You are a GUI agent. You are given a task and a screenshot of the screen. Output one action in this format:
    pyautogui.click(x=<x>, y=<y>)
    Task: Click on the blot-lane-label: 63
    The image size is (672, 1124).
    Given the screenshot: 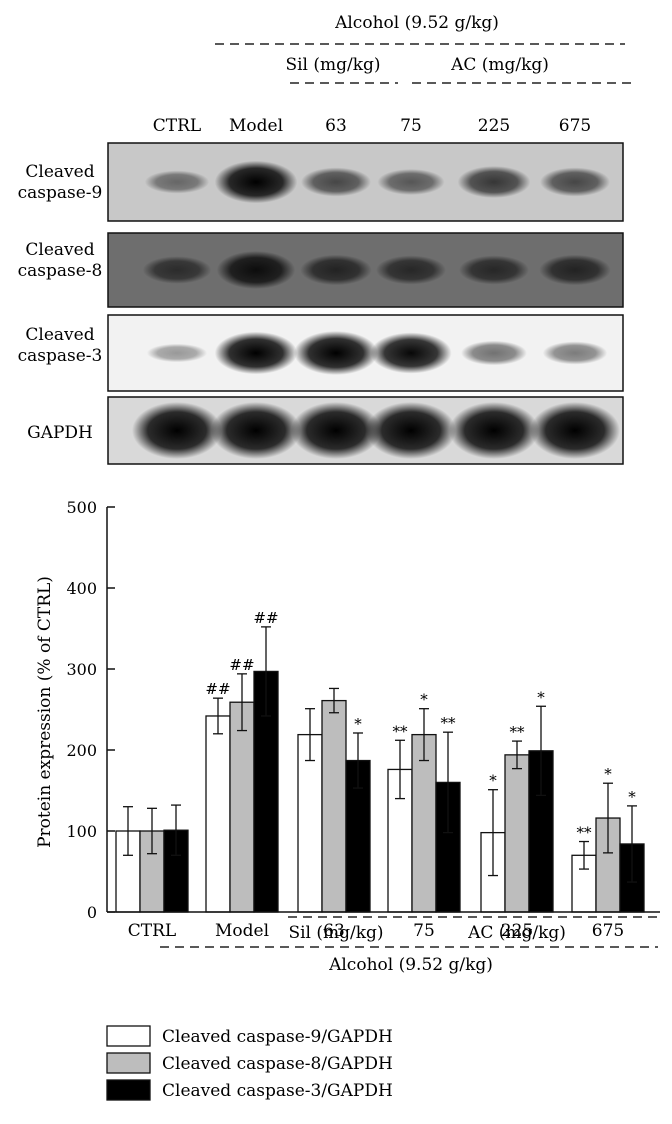 What is the action you would take?
    pyautogui.click(x=336, y=126)
    